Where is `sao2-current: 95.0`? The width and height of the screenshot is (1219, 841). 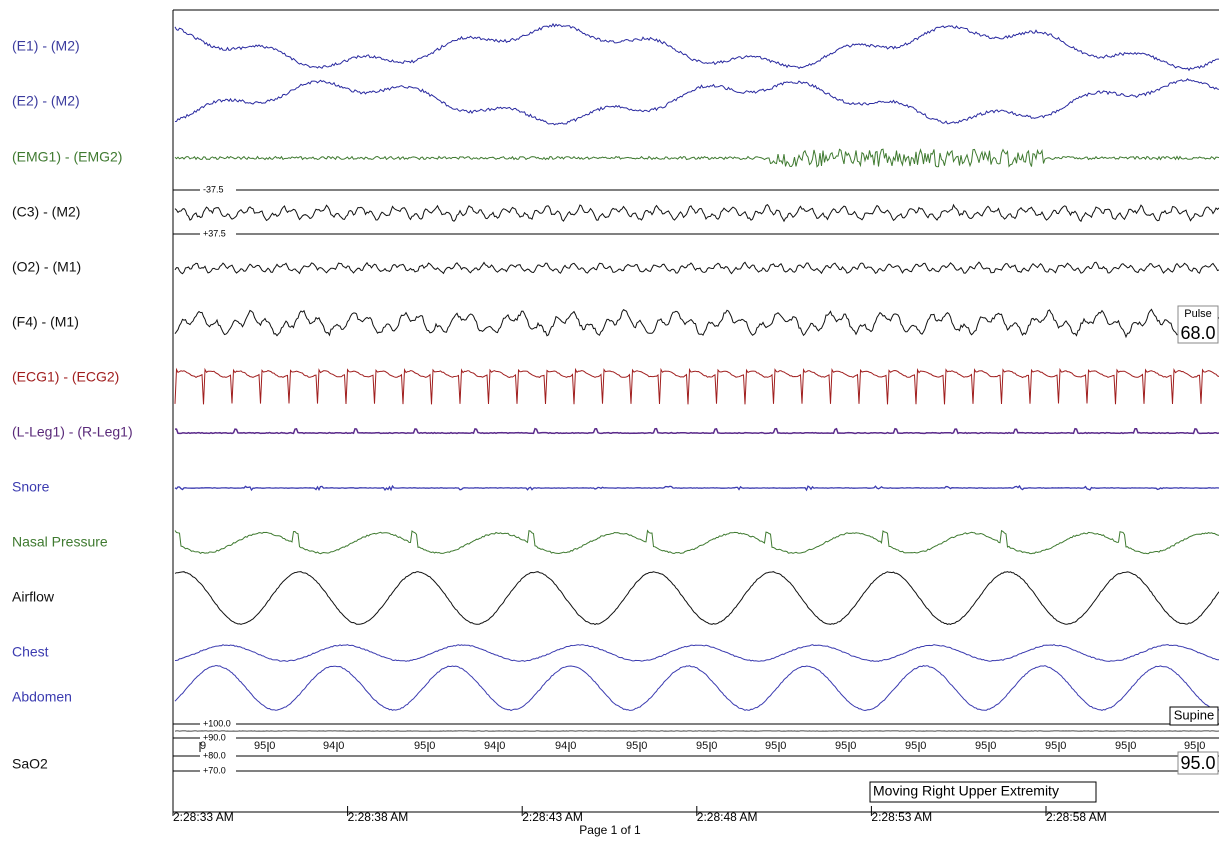 sao2-current: 95.0 is located at coordinates (1197, 763).